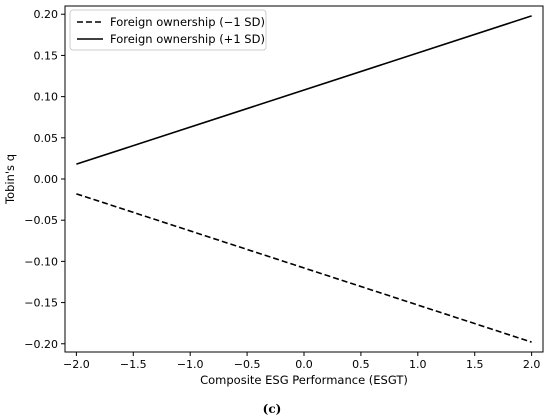  Describe the element at coordinates (247, 364) in the screenshot. I see `x-tick-label: −0.5` at that location.